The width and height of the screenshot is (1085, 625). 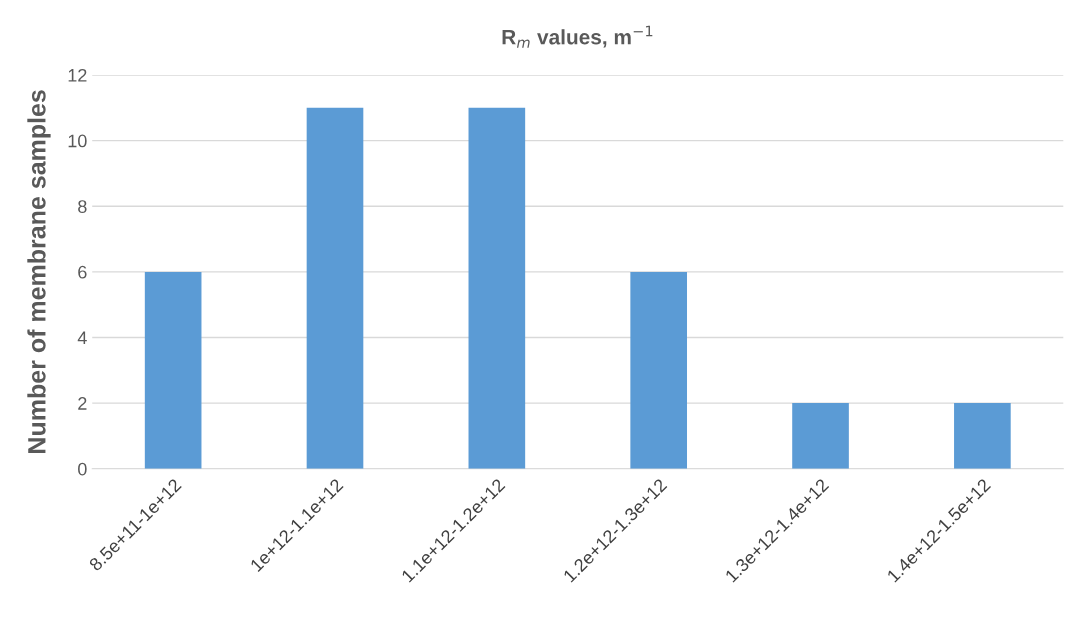 I want to click on y-tick-label: 6, so click(x=82, y=272).